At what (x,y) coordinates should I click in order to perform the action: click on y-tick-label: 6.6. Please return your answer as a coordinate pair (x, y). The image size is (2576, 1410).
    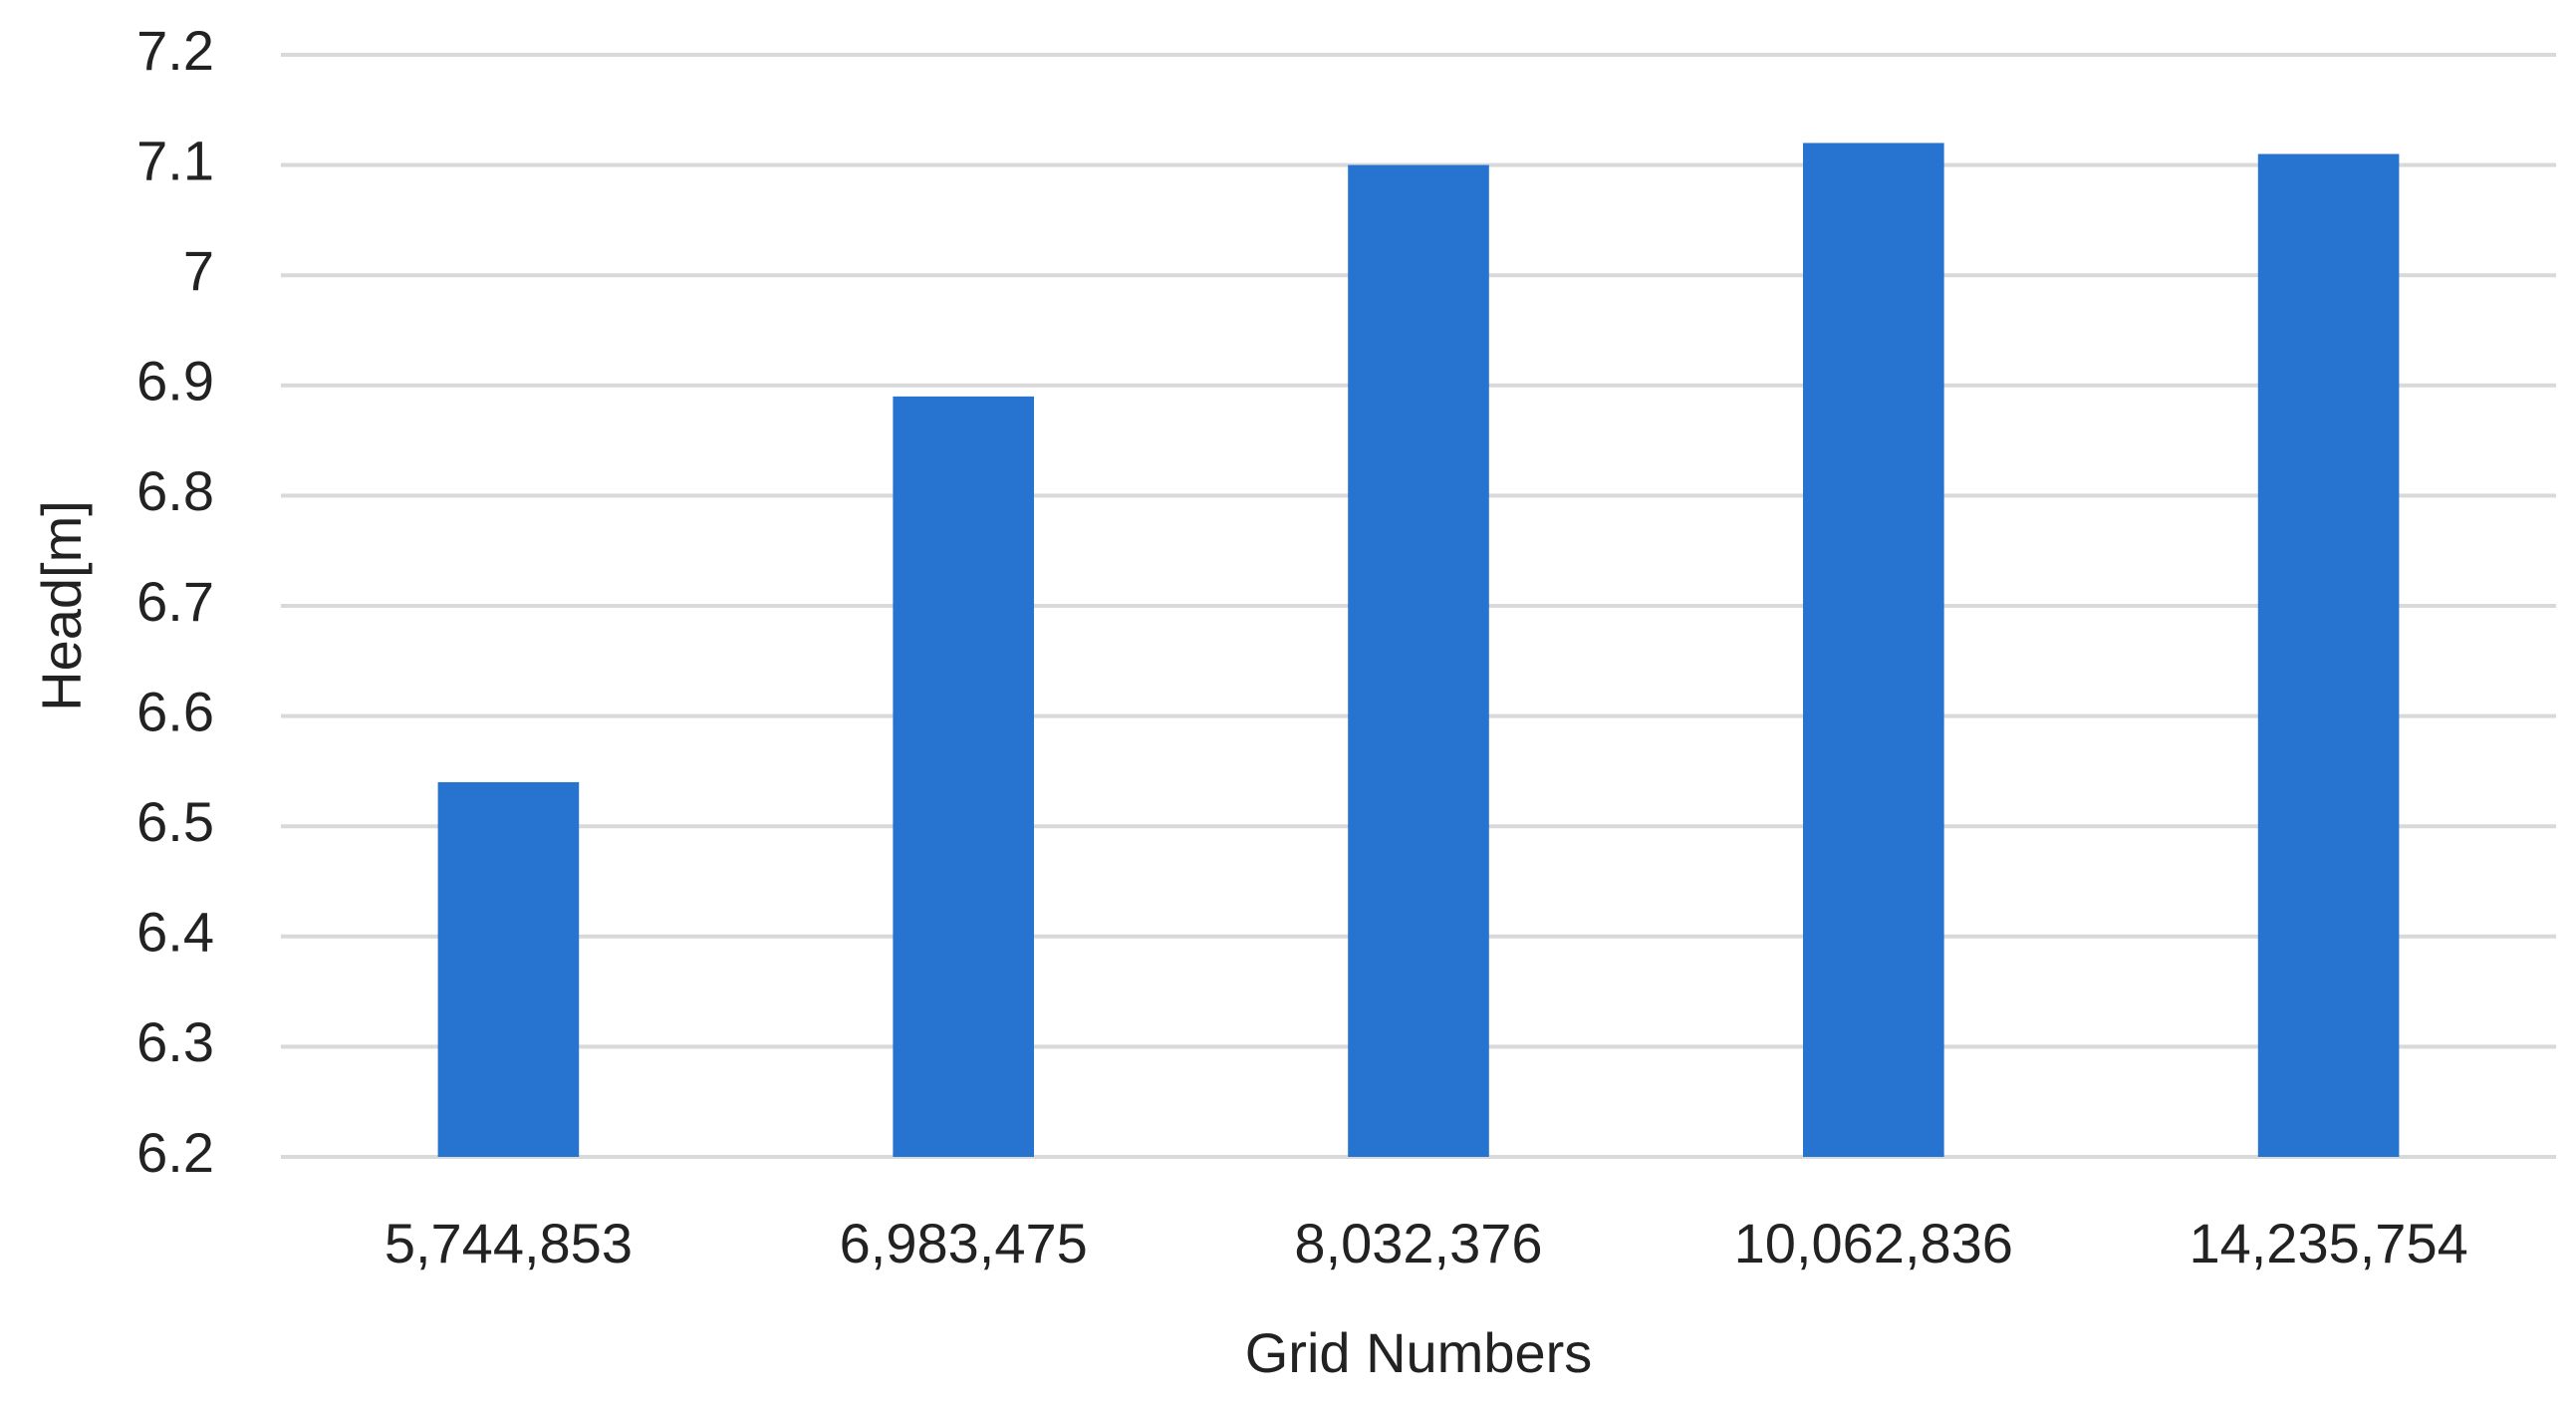
    Looking at the image, I should click on (175, 711).